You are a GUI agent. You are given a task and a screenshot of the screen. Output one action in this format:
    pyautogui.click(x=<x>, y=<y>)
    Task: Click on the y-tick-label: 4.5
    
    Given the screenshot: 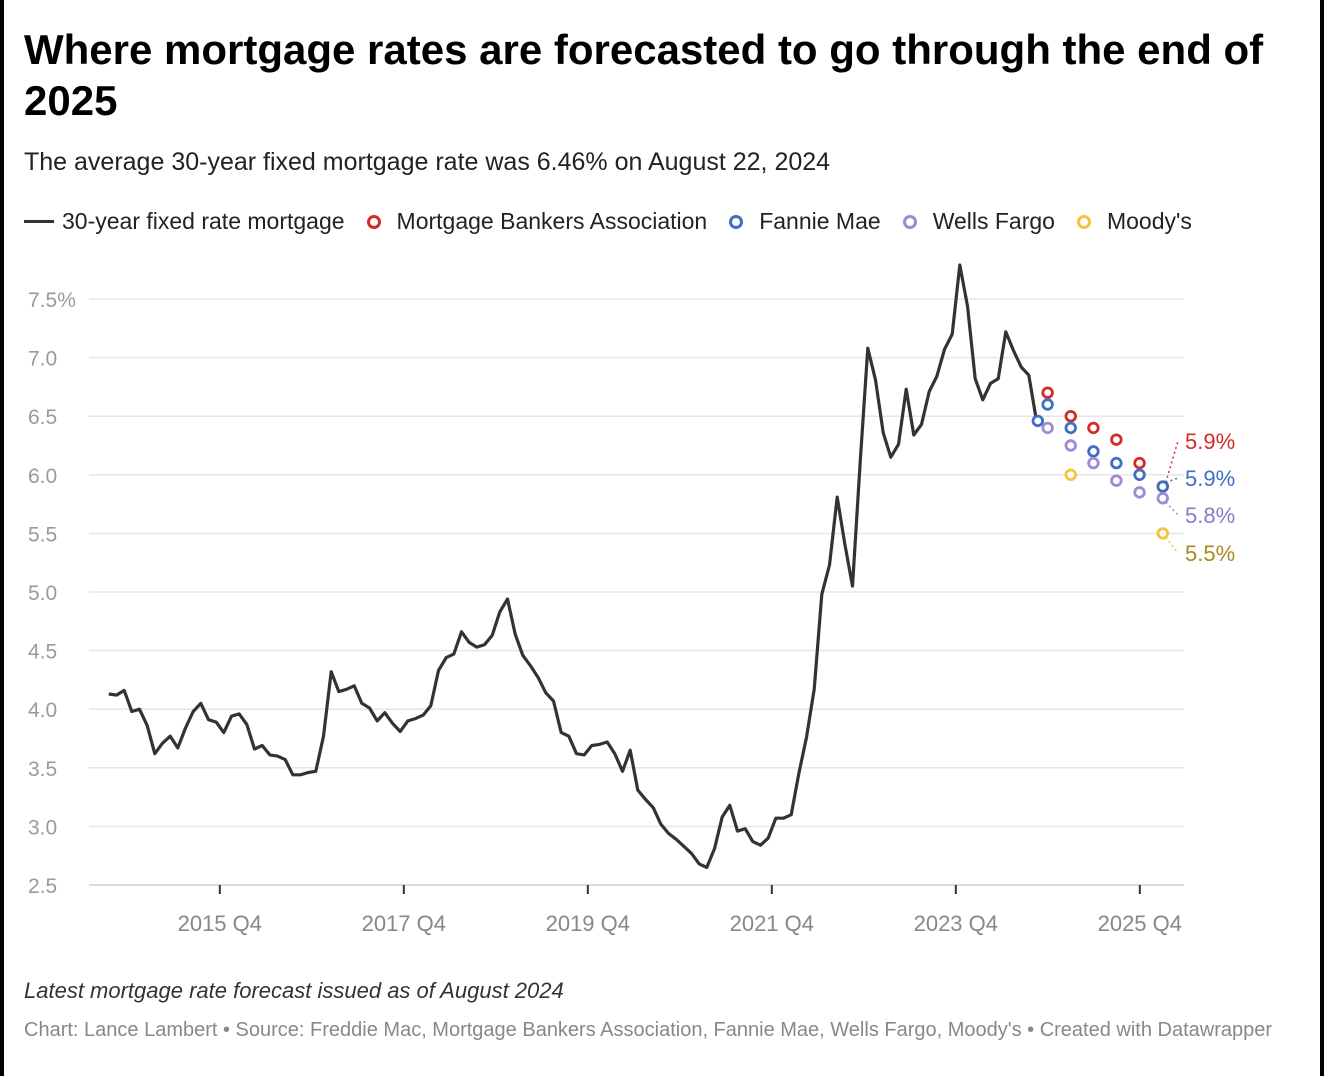 What is the action you would take?
    pyautogui.click(x=42, y=652)
    